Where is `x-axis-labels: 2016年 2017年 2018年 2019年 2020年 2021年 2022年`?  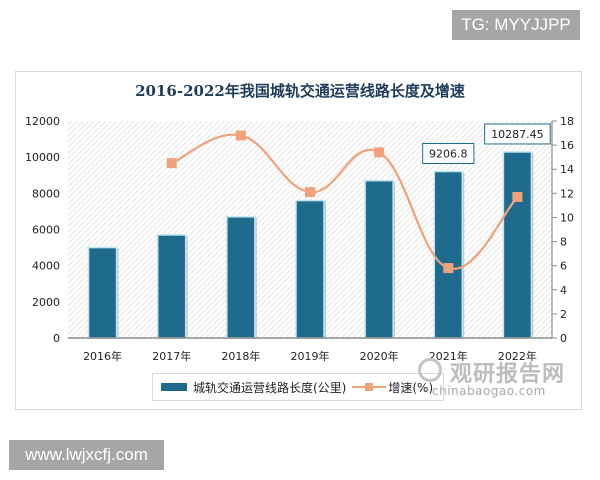 x-axis-labels: 2016年 2017年 2018年 2019年 2020年 2021年 2022年 is located at coordinates (310, 356).